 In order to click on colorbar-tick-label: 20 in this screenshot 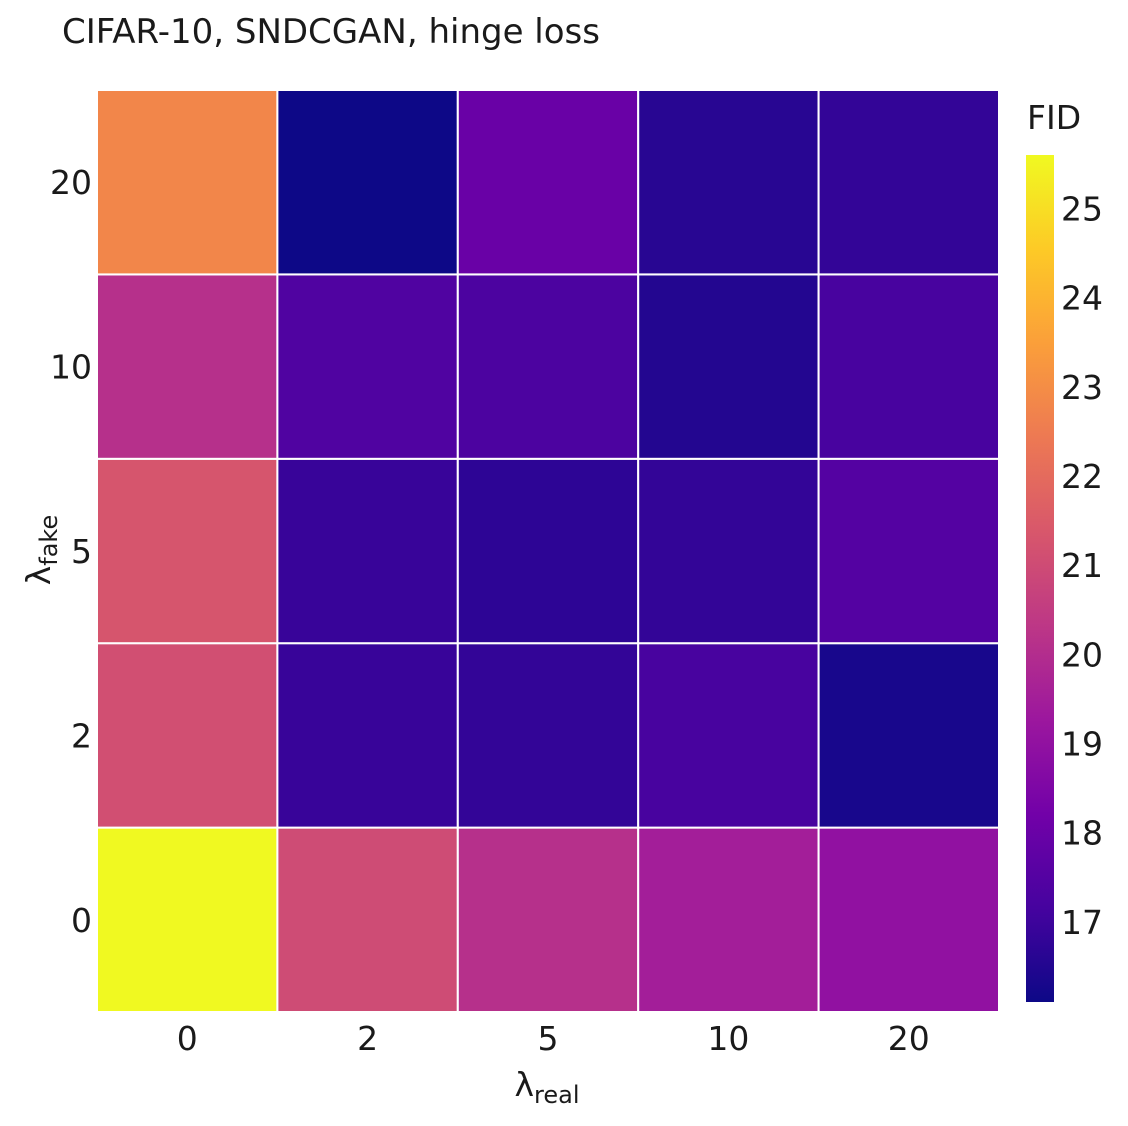, I will do `click(1082, 654)`.